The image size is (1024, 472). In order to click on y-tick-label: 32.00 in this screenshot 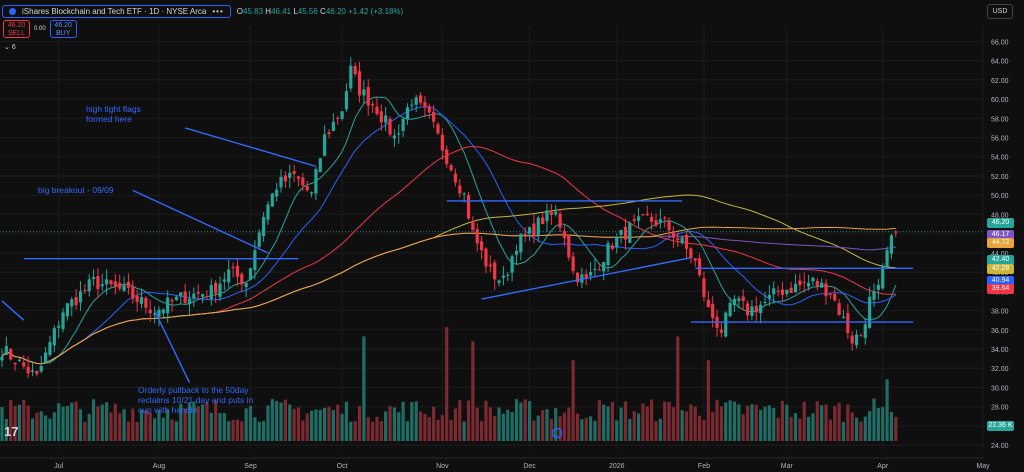, I will do `click(1000, 369)`.